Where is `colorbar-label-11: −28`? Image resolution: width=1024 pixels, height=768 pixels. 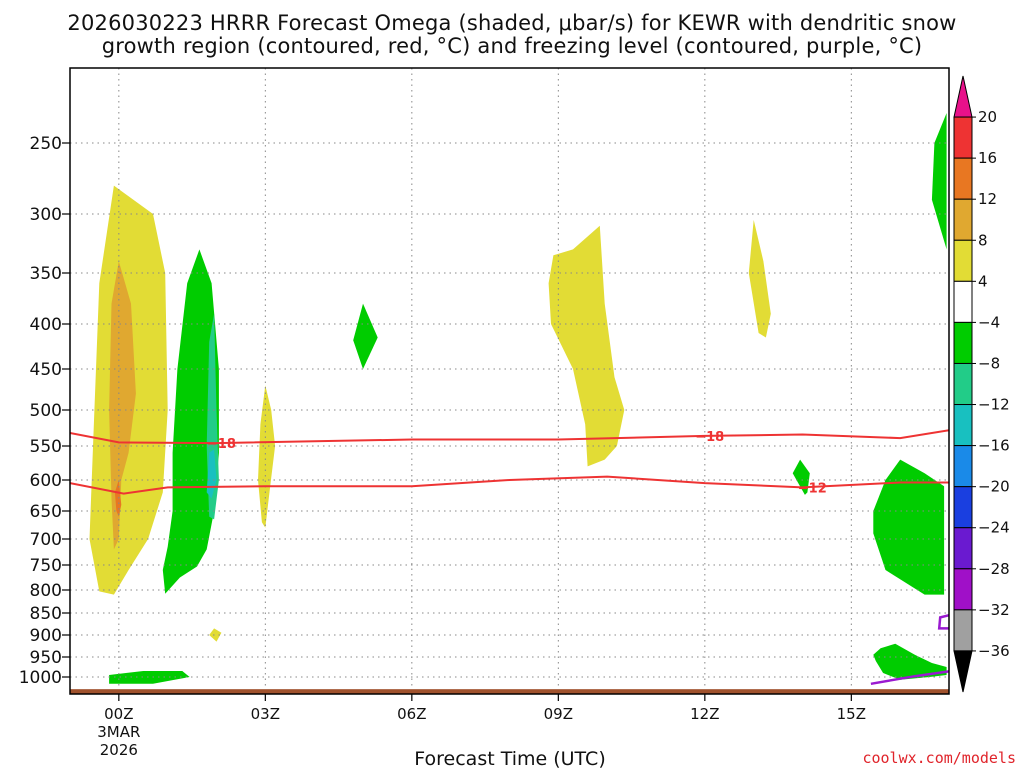
colorbar-label-11: −28 is located at coordinates (994, 569).